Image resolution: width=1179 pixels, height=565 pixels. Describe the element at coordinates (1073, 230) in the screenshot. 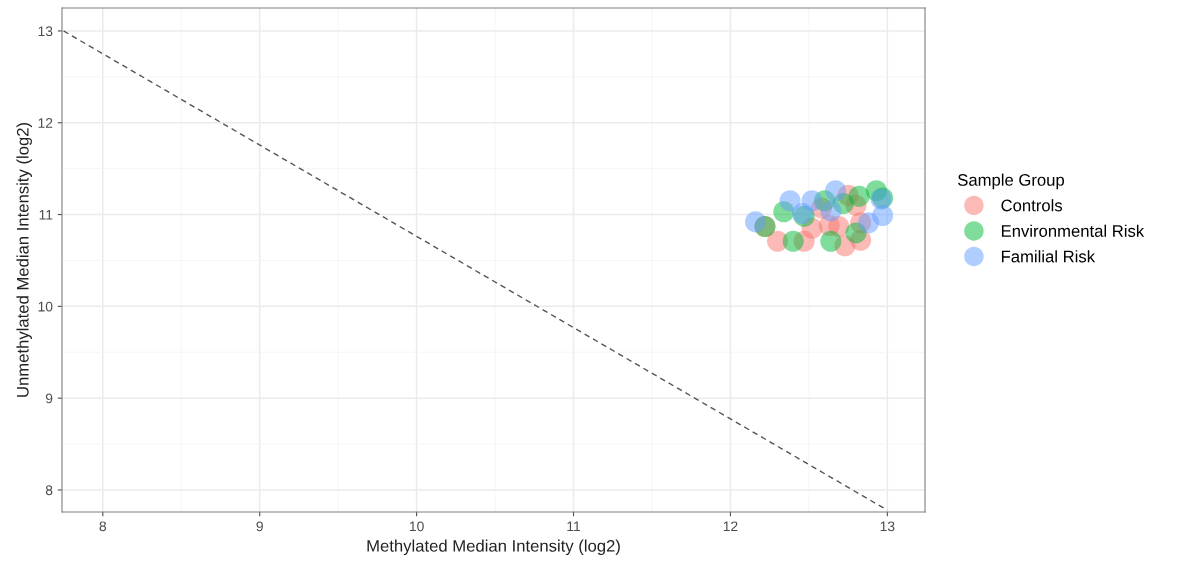

I see `legend-label: Environmental Risk` at that location.